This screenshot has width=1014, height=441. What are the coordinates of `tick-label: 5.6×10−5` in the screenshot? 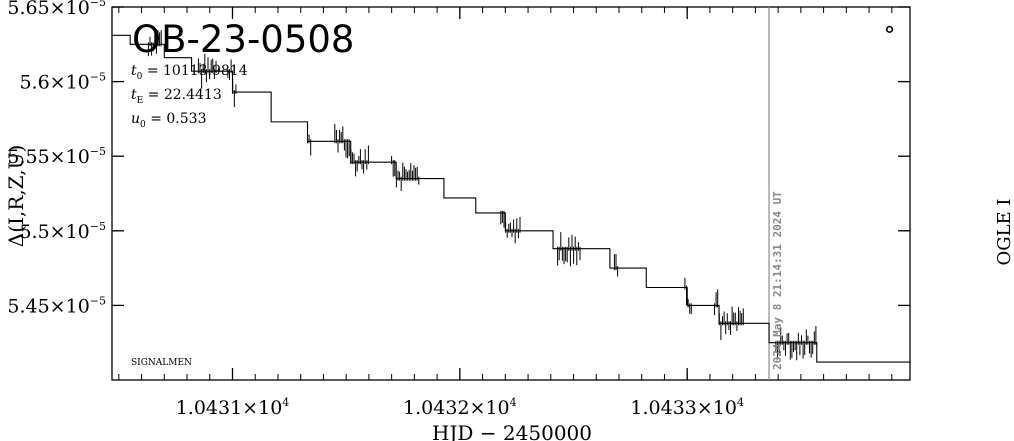 It's located at (62, 82).